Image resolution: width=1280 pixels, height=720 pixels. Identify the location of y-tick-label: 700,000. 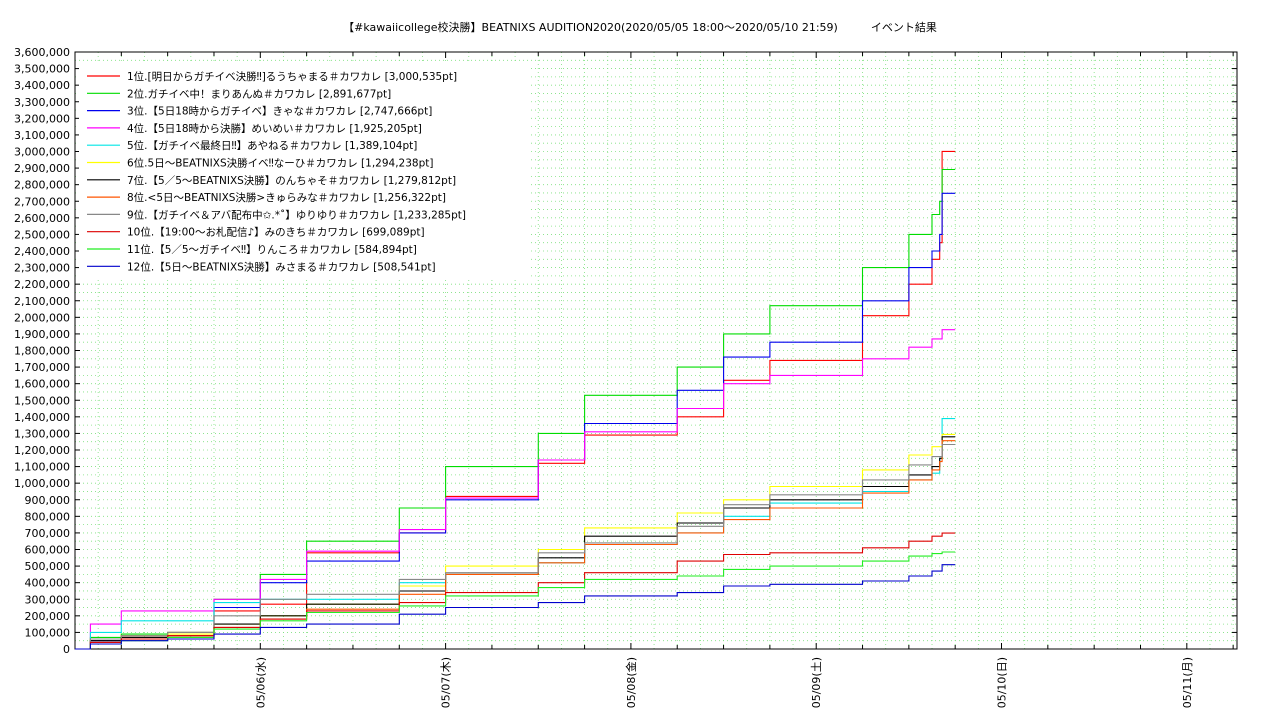
(48, 533).